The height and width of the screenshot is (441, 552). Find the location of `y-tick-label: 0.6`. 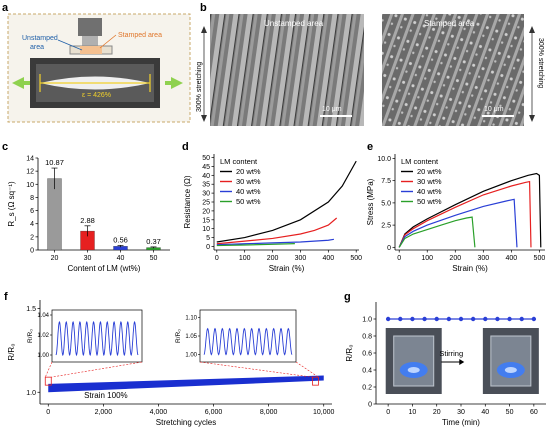

y-tick-label: 0.6 is located at coordinates (367, 354).